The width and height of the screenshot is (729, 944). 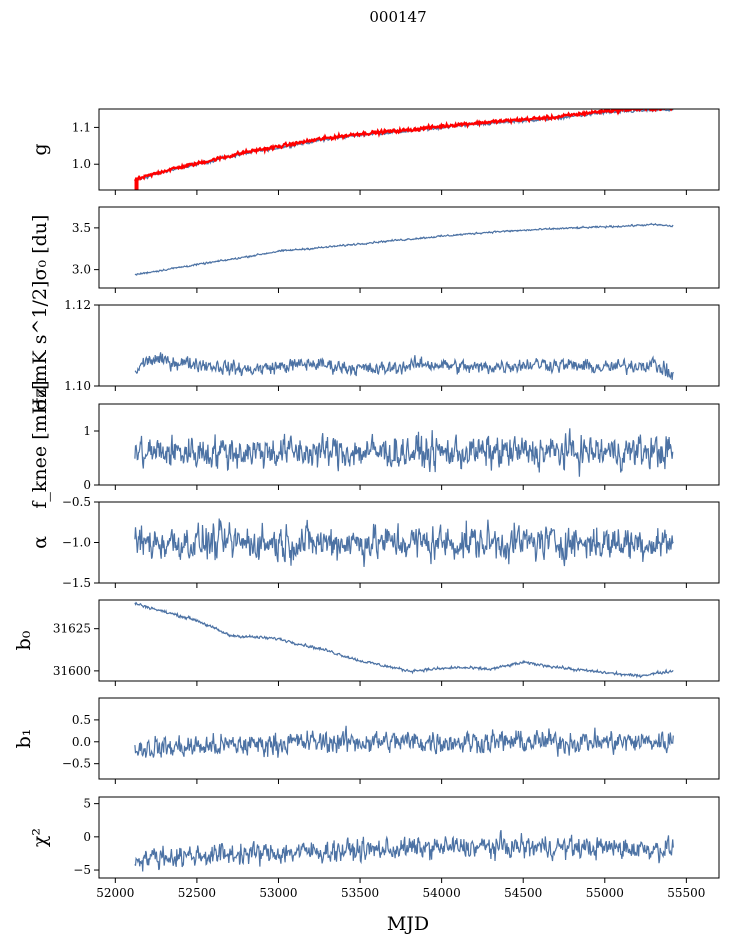 I want to click on series-line-b0, so click(x=404, y=640).